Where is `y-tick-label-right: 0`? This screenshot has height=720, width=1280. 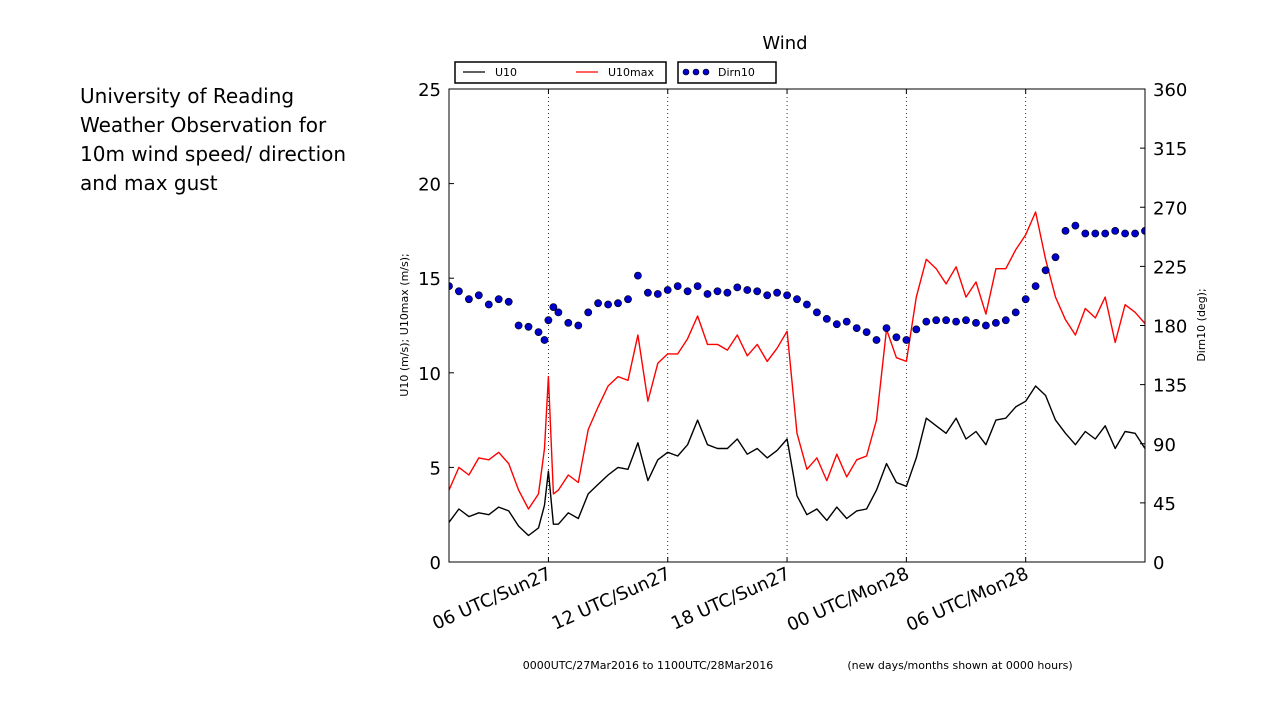
y-tick-label-right: 0 is located at coordinates (1158, 563).